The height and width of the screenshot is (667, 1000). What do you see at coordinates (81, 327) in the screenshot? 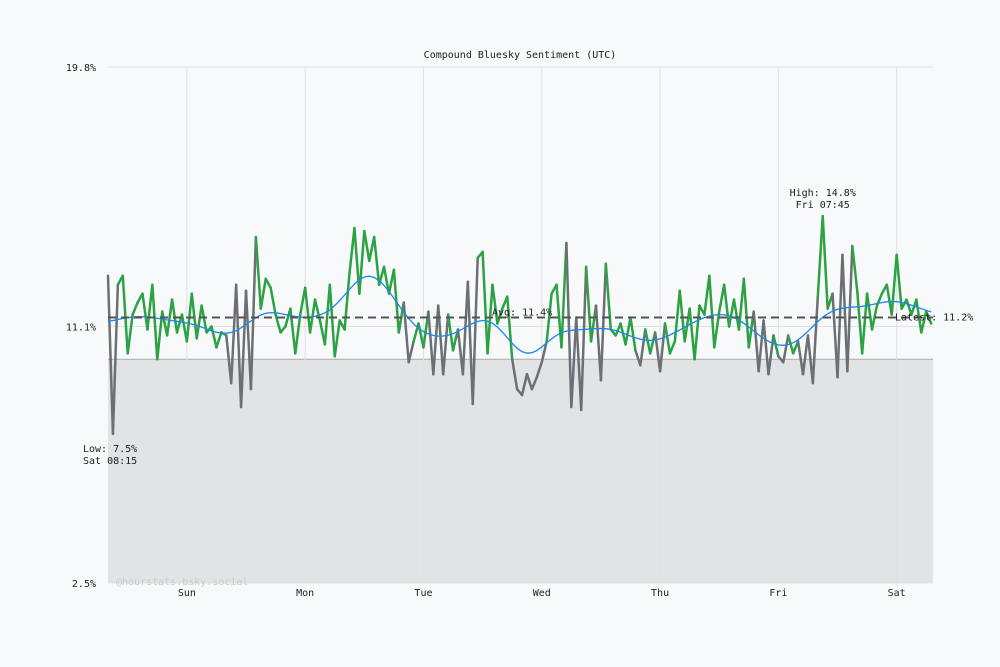
I see `y-tick-label: 11.1%` at bounding box center [81, 327].